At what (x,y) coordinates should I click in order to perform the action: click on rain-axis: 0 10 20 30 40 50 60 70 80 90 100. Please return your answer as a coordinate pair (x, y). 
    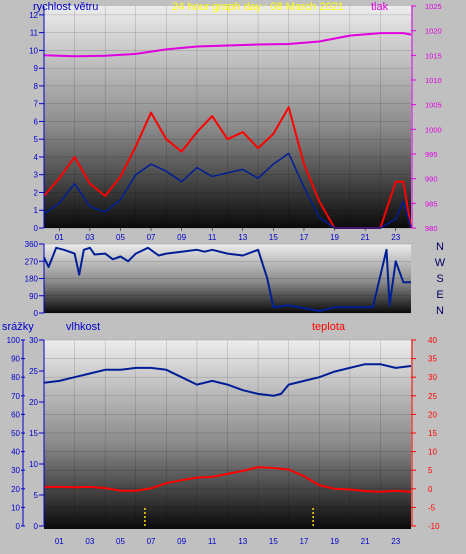
    Looking at the image, I should click on (16, 433).